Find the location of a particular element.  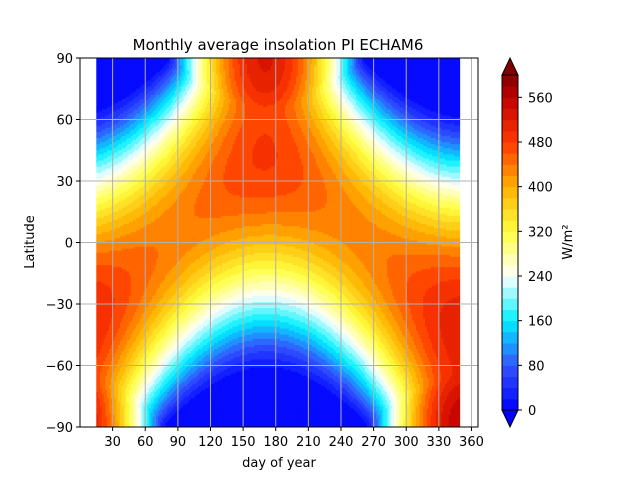

chart-title: Monthly average insolation PI ECHAM6 is located at coordinates (278, 45).